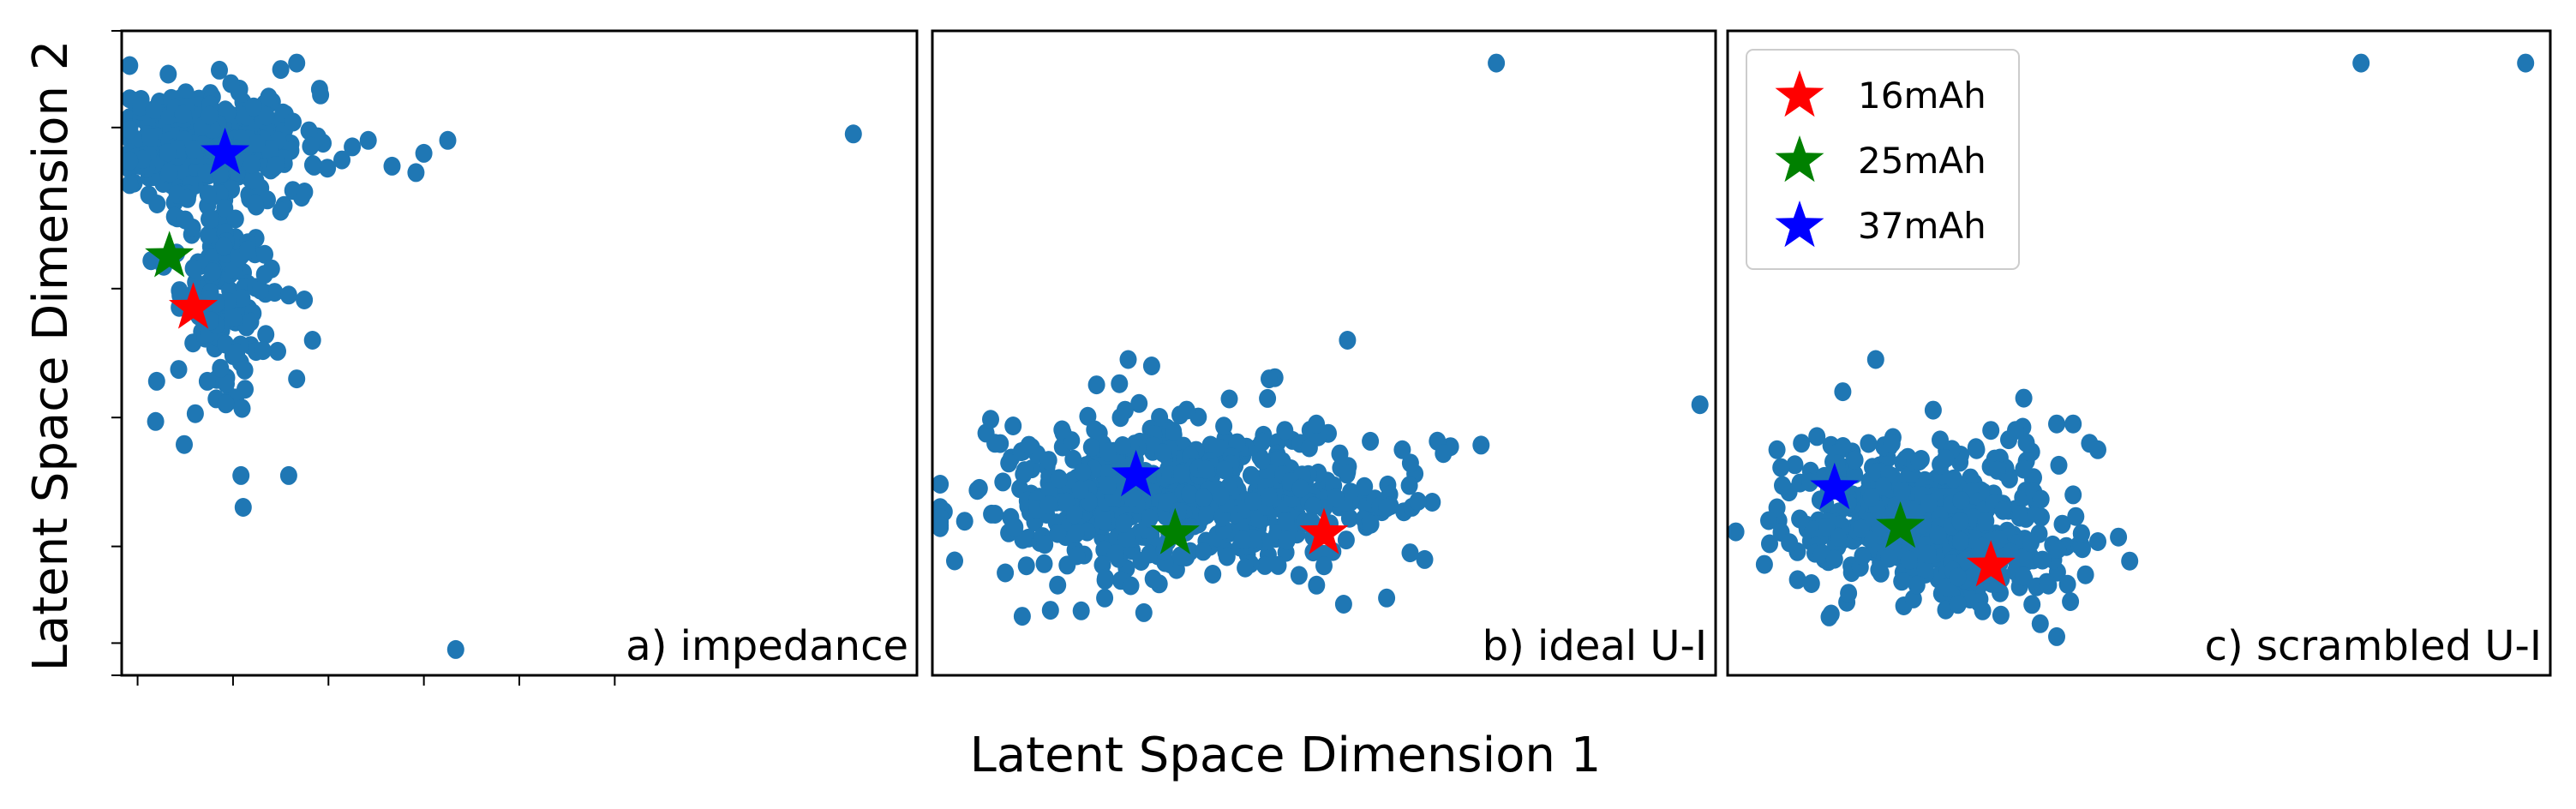 The image size is (2576, 809). I want to click on legend-label-16mAh: 16mAh, so click(1922, 96).